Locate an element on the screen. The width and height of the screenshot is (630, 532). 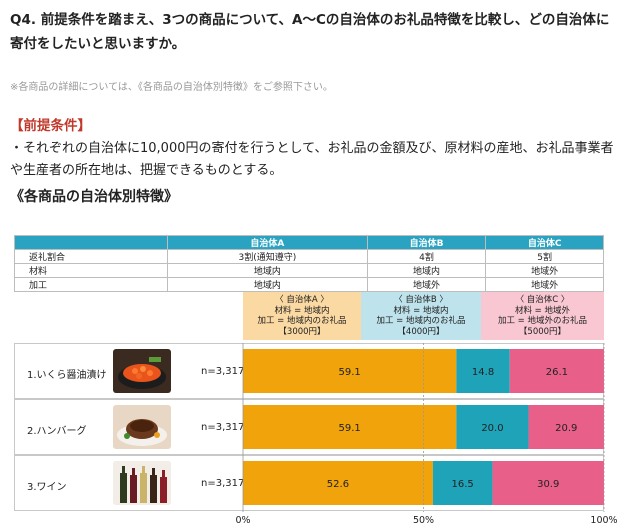
legend-b: 〈 自治体B 〉 材料 = 地域内 加工 = 地域内のお礼品 【4000円】 is located at coordinates (421, 316).